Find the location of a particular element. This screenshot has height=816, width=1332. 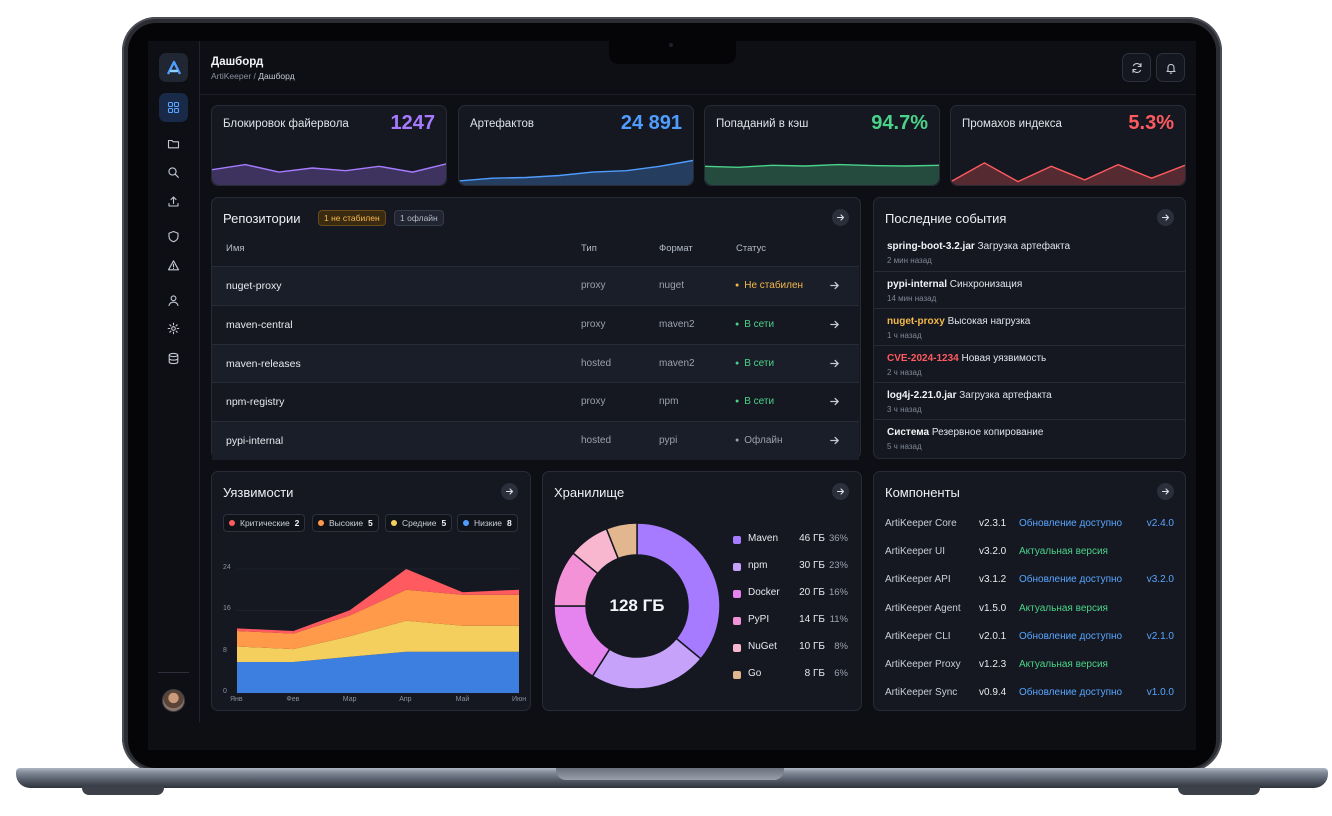

event-item: nuget-proxy Высокая нагрузка 1 ч назад is located at coordinates (1030, 326).